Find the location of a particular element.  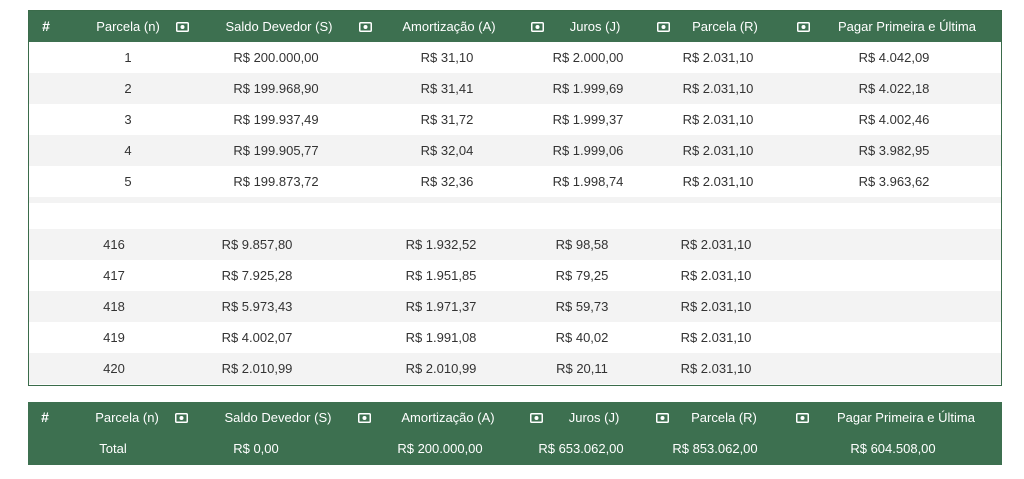

cell-saldo: R$ 199.968,90 is located at coordinates (276, 88).